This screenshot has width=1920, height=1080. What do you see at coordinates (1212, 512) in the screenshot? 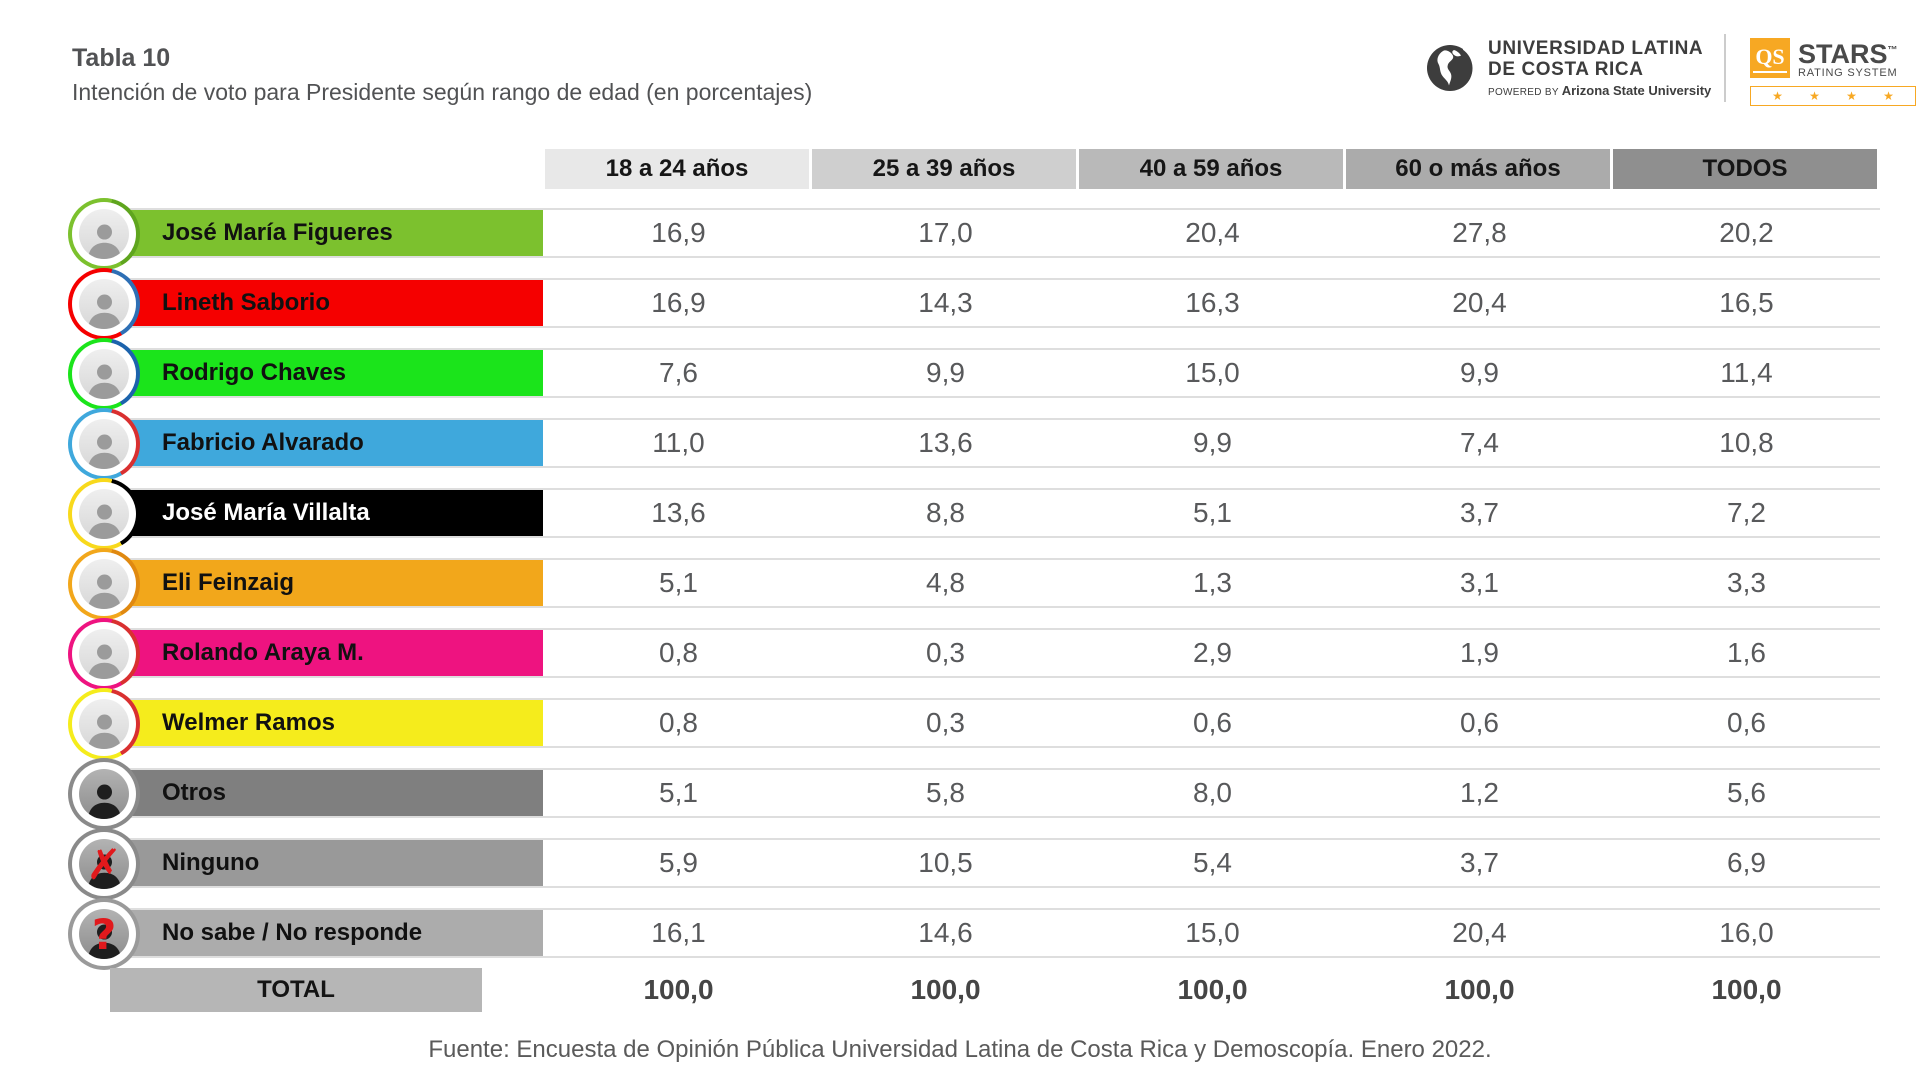
I see `vote-percentage-cell: 5,1` at bounding box center [1212, 512].